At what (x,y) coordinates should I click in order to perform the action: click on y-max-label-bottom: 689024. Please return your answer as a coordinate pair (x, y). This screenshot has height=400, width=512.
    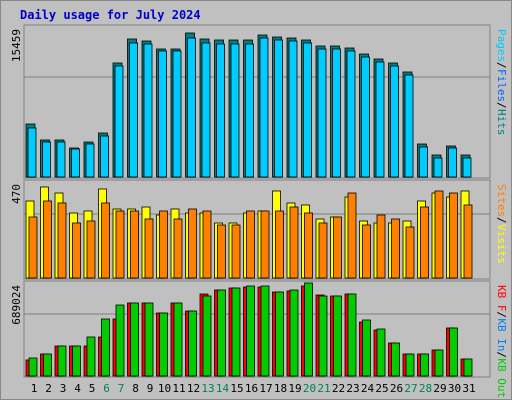
    Looking at the image, I should click on (16, 305).